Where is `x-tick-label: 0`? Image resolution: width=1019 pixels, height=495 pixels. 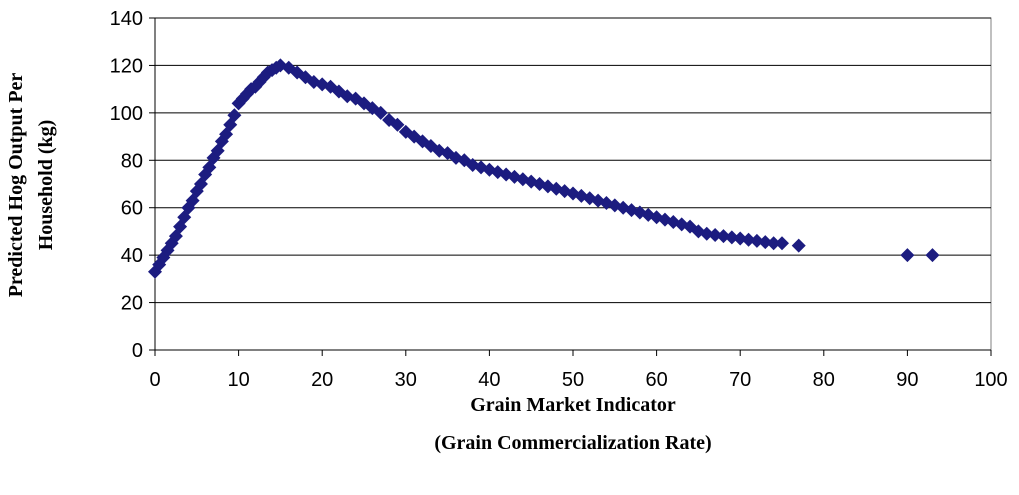 x-tick-label: 0 is located at coordinates (154, 380).